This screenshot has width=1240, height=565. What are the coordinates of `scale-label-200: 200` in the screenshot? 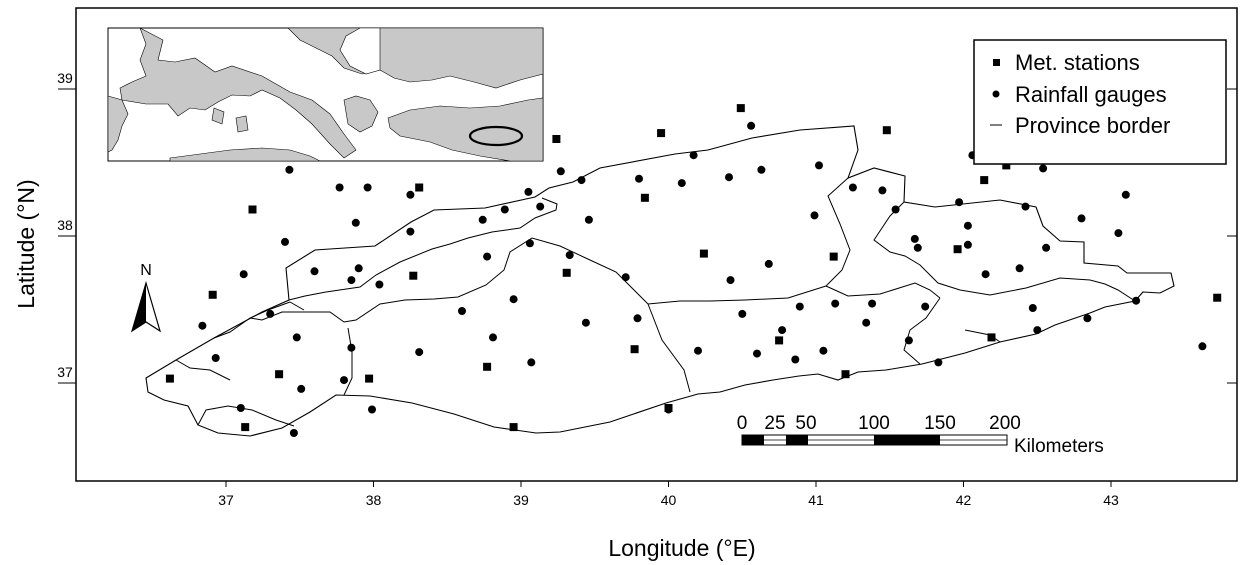 It's located at (1005, 423).